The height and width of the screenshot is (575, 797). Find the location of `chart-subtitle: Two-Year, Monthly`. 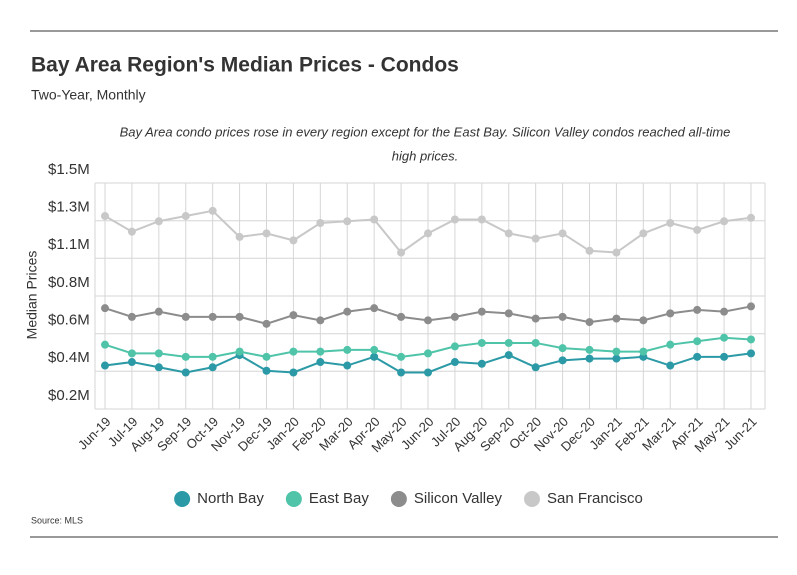

chart-subtitle: Two-Year, Monthly is located at coordinates (88, 95).